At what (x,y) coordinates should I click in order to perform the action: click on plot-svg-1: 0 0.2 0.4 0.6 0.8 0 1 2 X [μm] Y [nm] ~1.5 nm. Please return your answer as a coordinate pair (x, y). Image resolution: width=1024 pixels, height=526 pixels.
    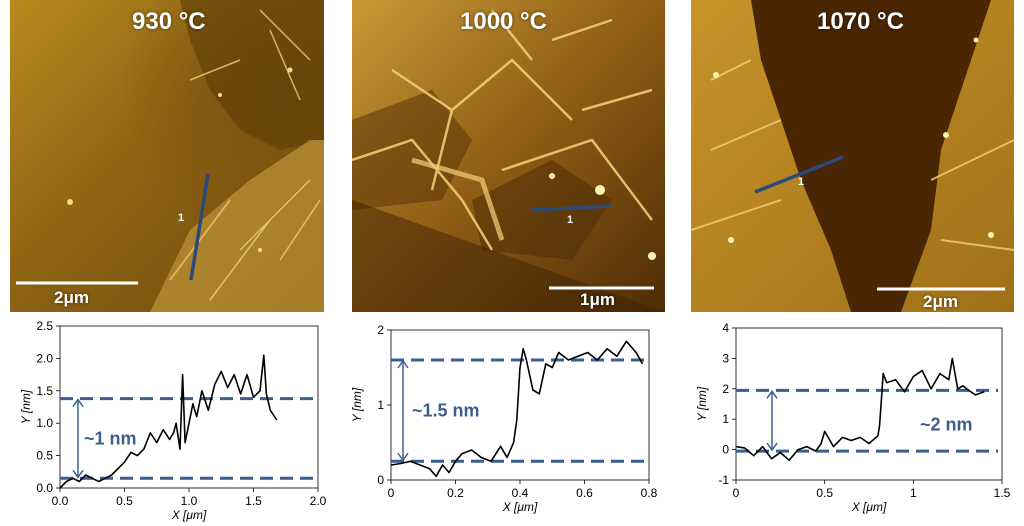
    Looking at the image, I should click on (504, 418).